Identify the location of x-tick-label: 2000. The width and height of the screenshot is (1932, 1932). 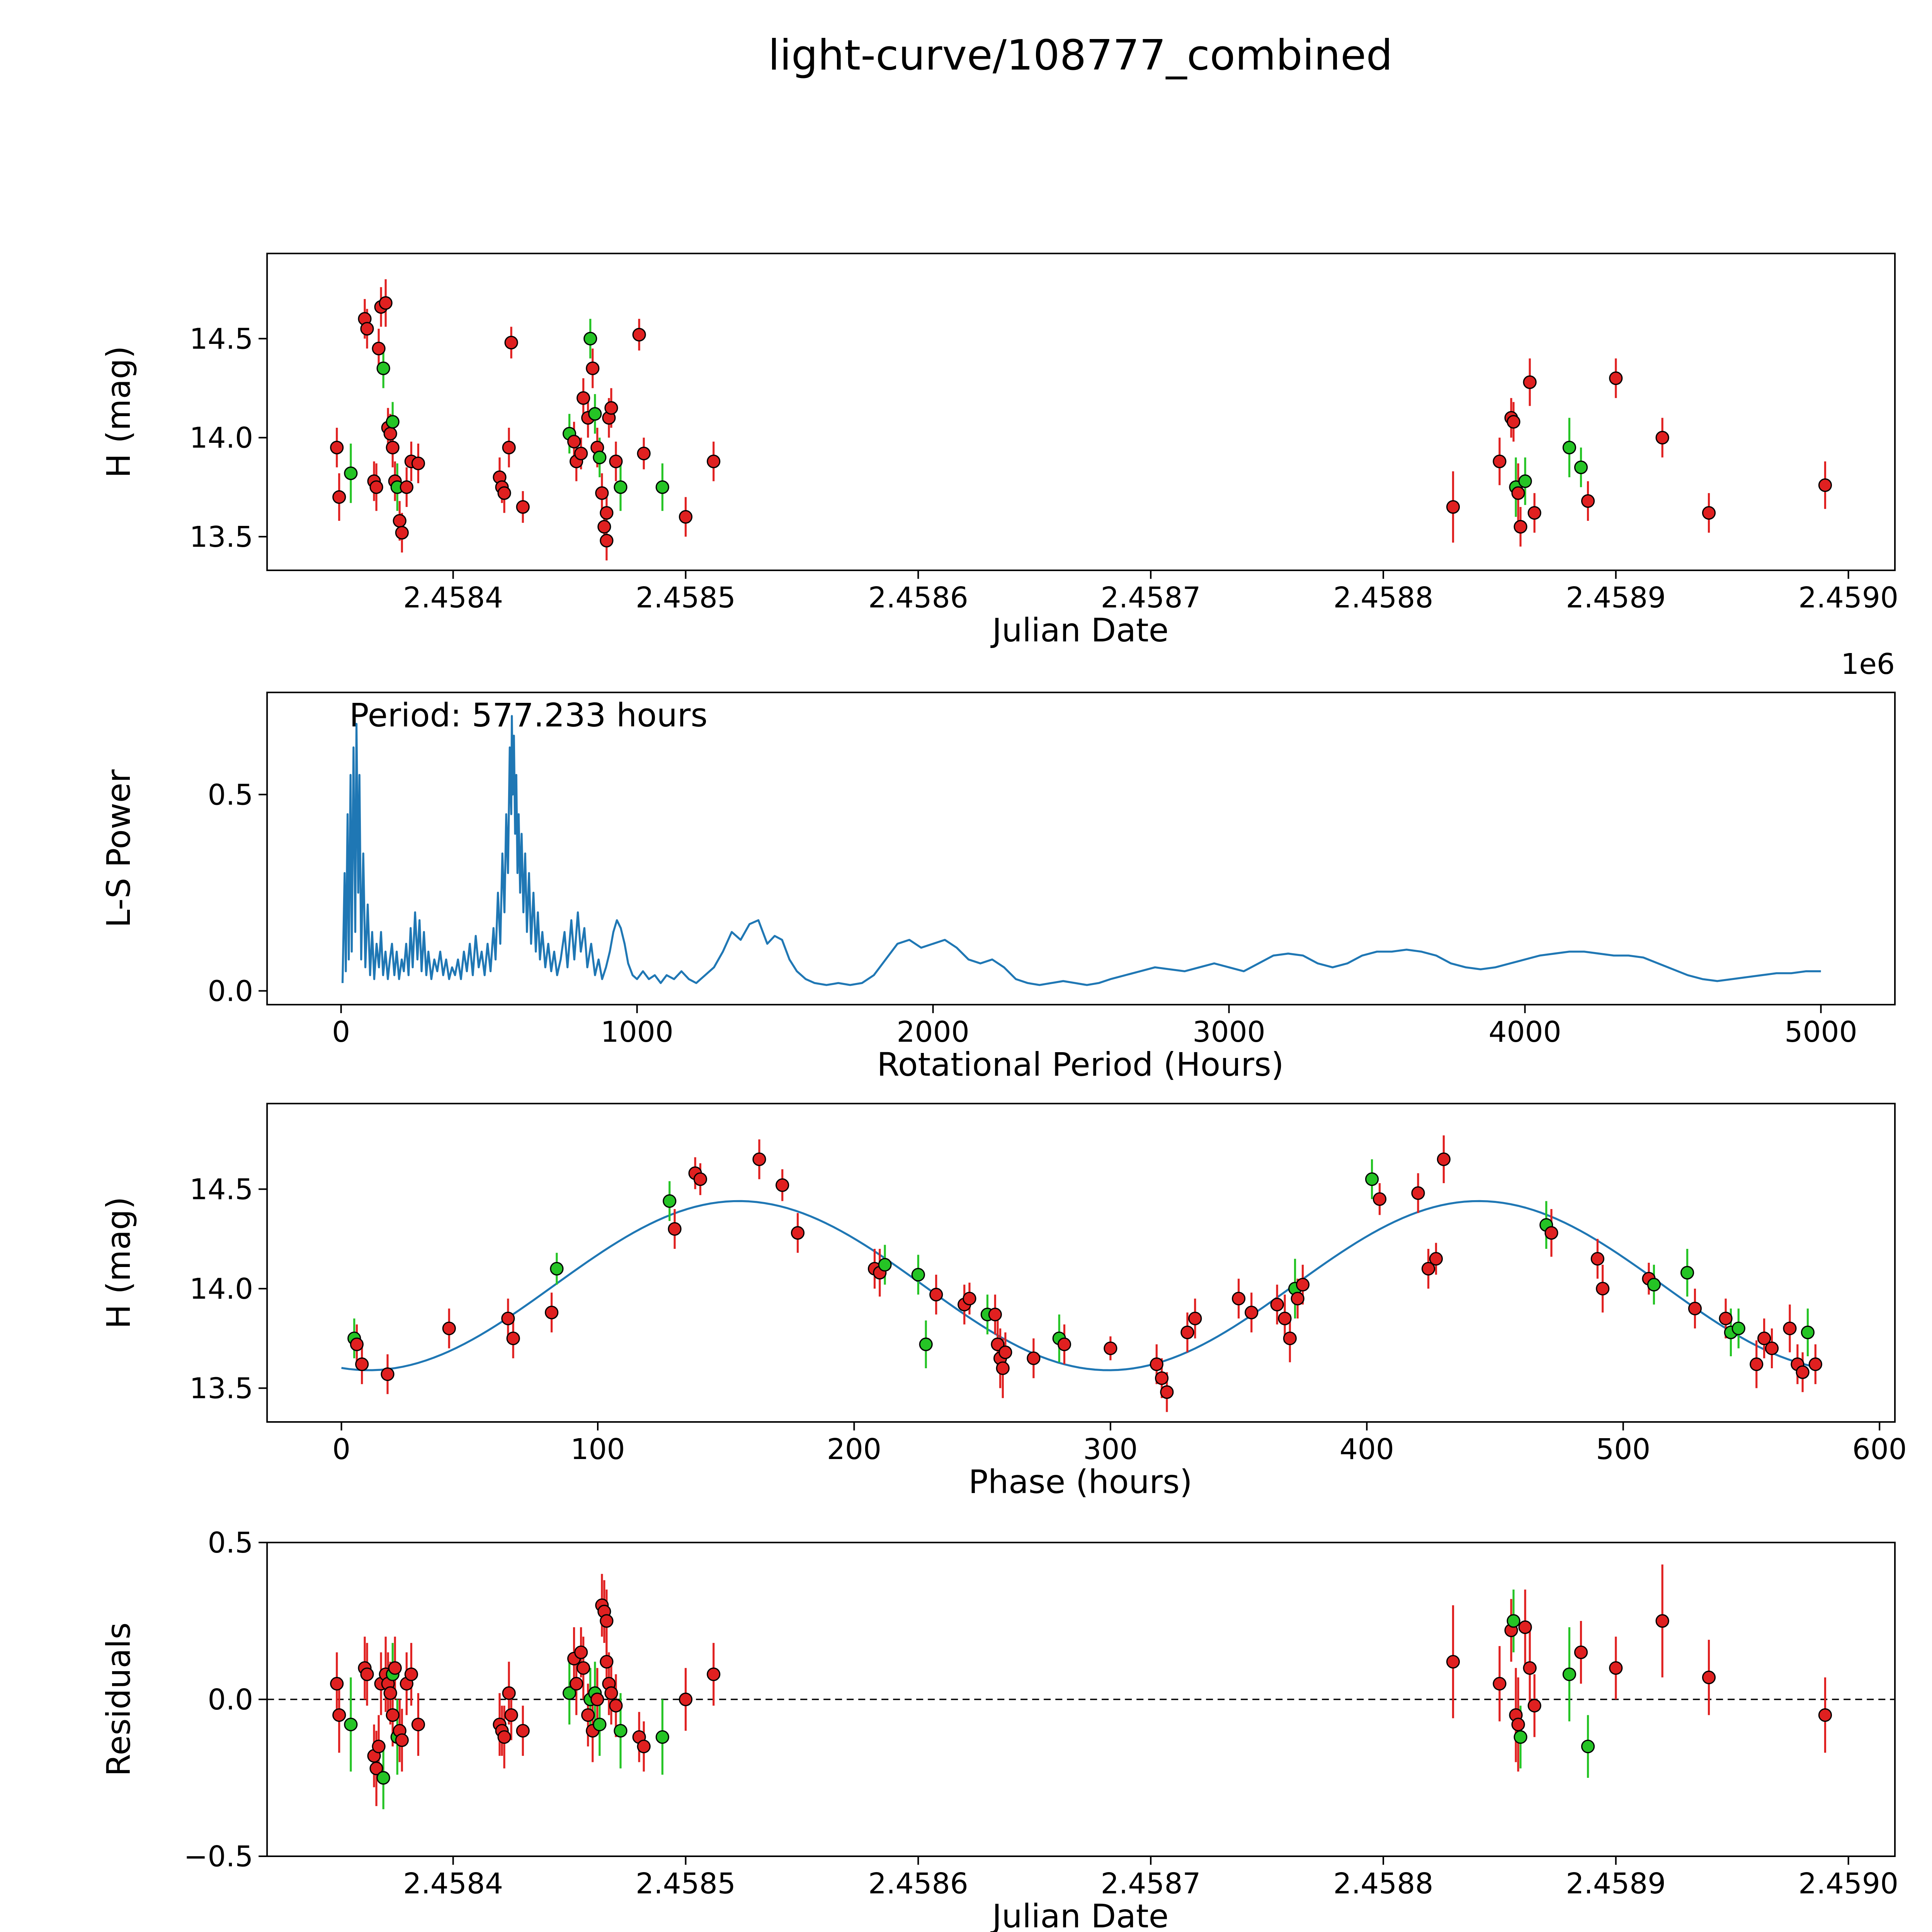
(933, 1032).